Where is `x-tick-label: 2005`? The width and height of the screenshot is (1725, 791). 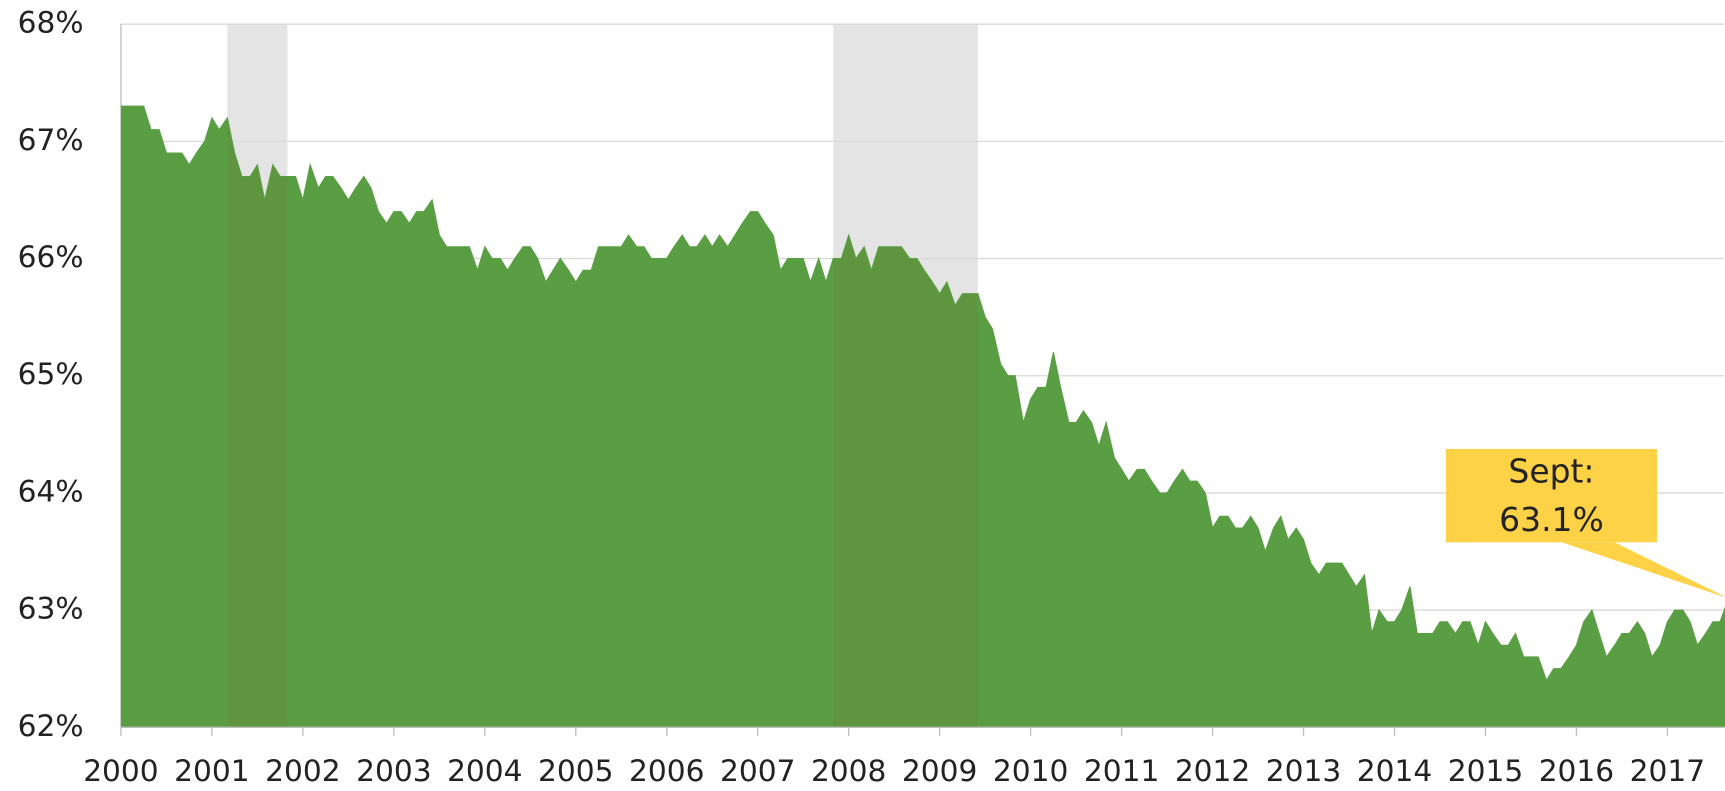
x-tick-label: 2005 is located at coordinates (575, 770).